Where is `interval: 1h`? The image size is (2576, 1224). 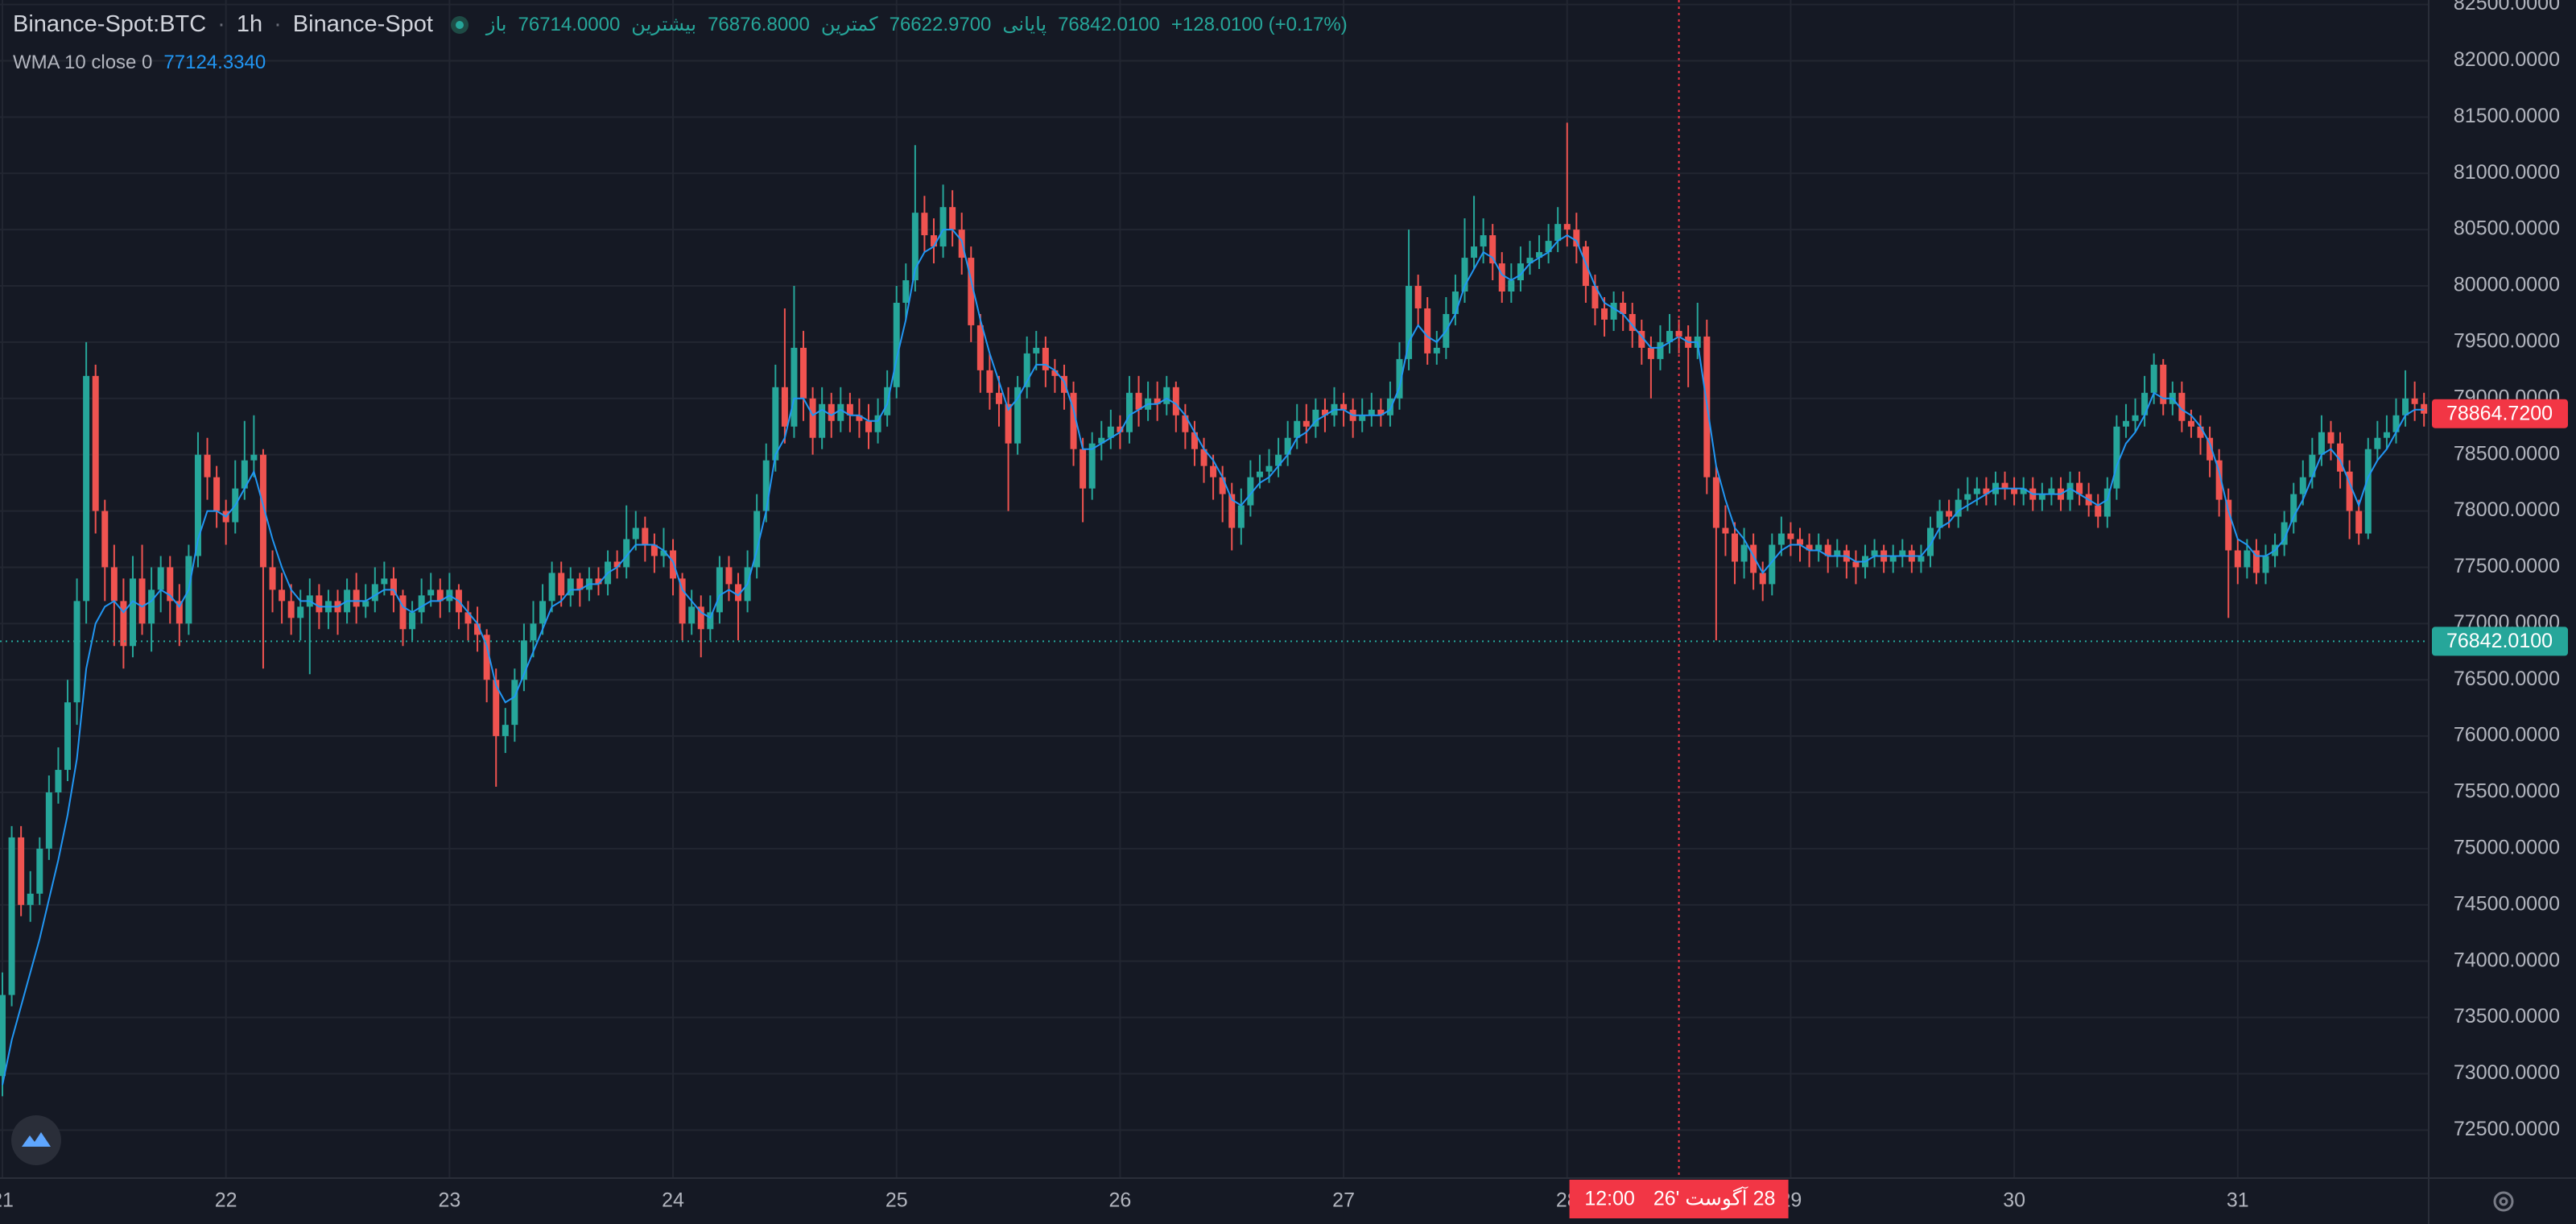
interval: 1h is located at coordinates (249, 24).